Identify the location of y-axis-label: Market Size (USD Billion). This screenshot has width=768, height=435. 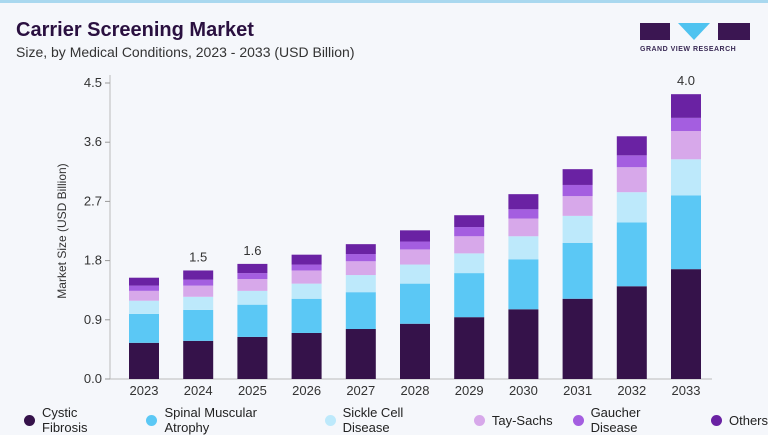
(62, 230).